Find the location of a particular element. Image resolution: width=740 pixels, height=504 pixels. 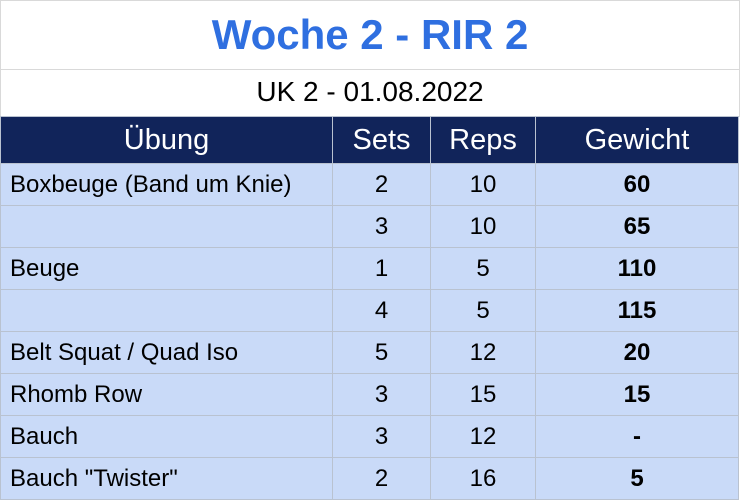

reps-cell: 16 is located at coordinates (483, 478).